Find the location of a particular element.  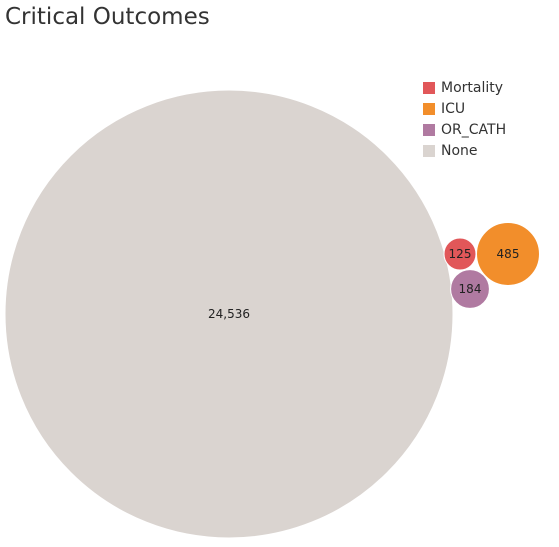

legend-item-none: None is located at coordinates (464, 150).